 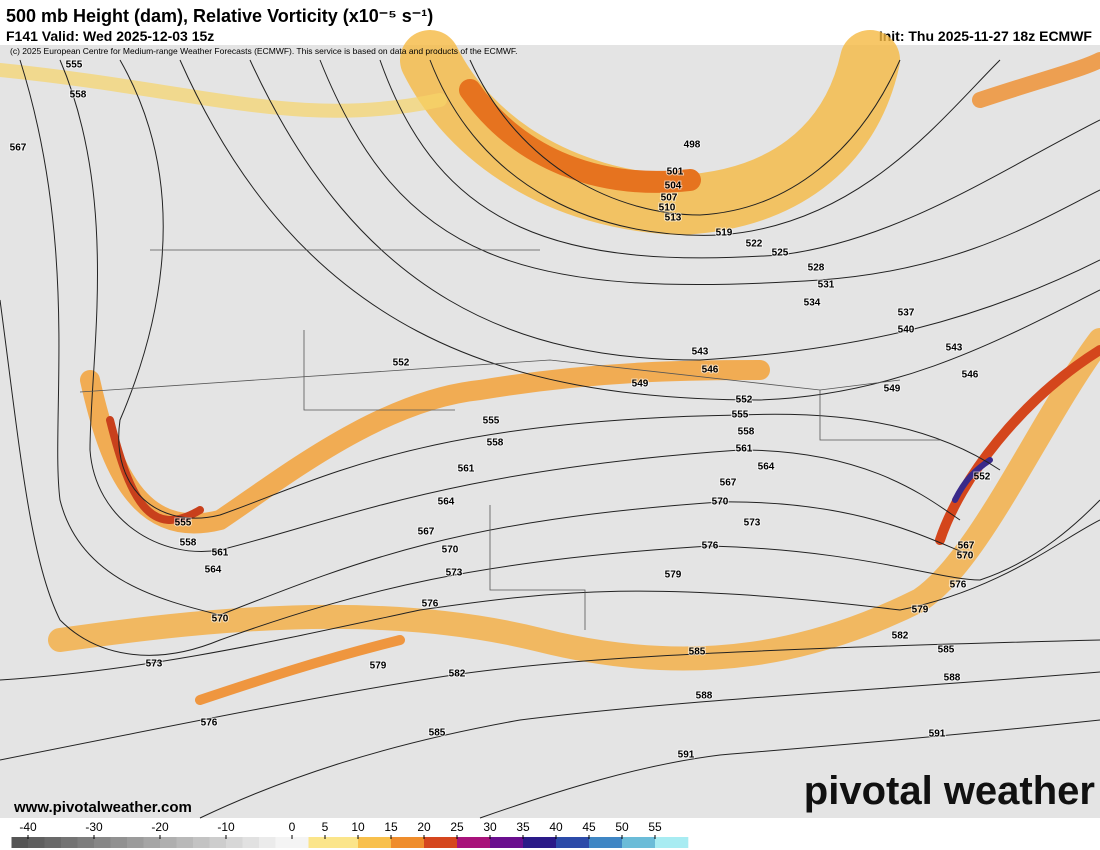 What do you see at coordinates (675, 172) in the screenshot?
I see `contour-label: 501` at bounding box center [675, 172].